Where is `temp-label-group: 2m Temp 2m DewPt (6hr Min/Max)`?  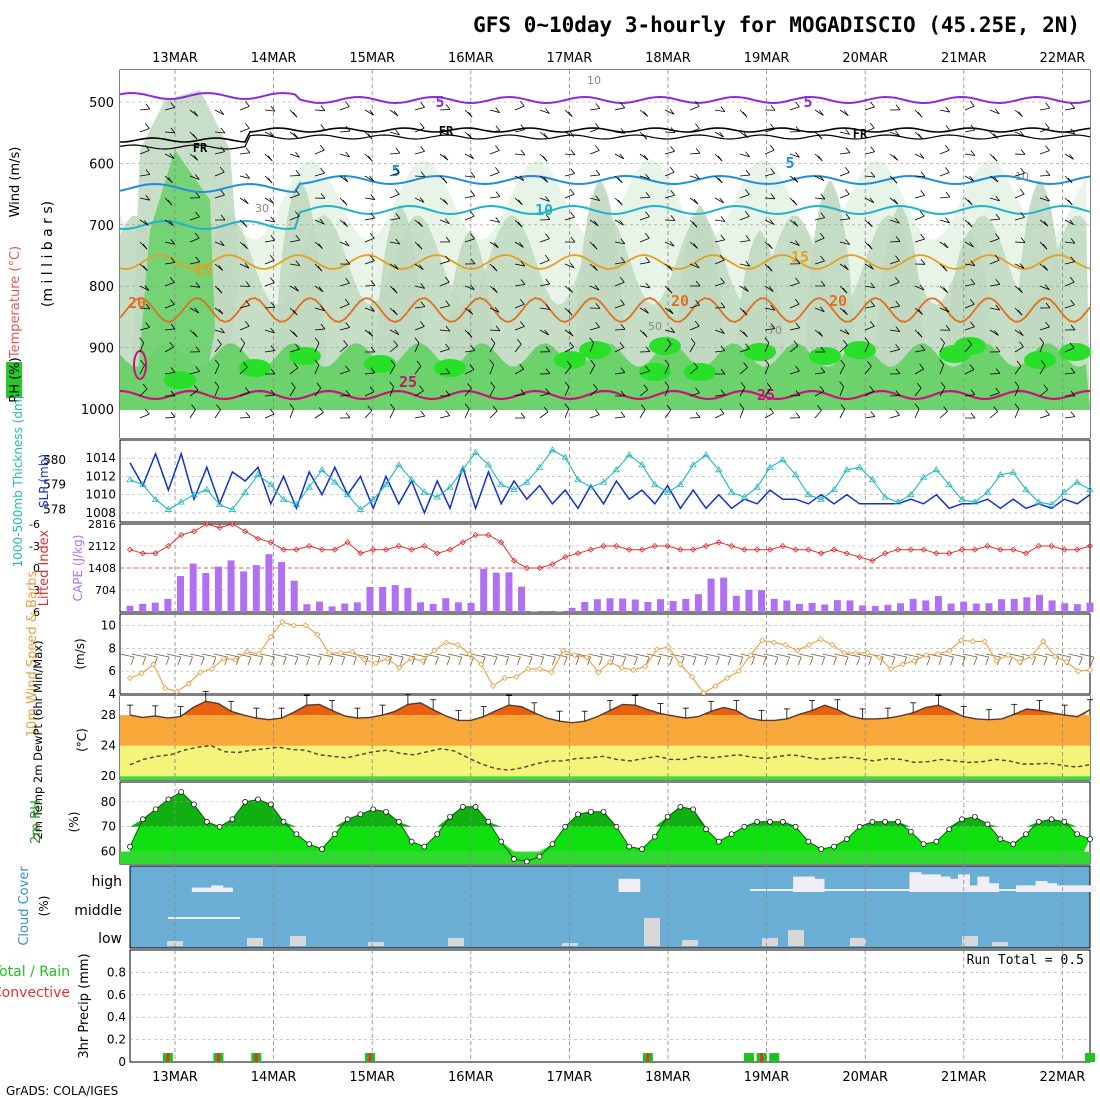 temp-label-group: 2m Temp 2m DewPt (6hr Min/Max) is located at coordinates (38, 739).